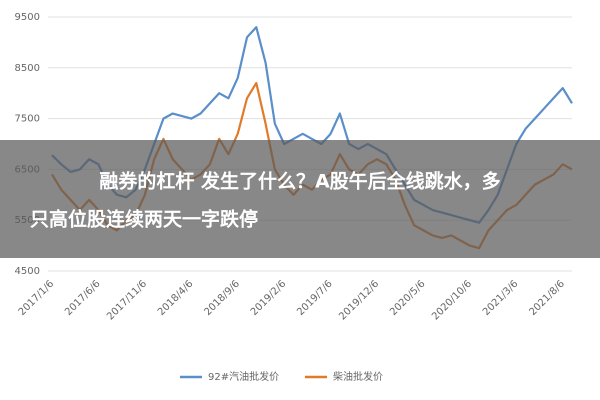 This screenshot has height=400, width=600. Describe the element at coordinates (27, 119) in the screenshot. I see `y-tick-label: 7500` at that location.